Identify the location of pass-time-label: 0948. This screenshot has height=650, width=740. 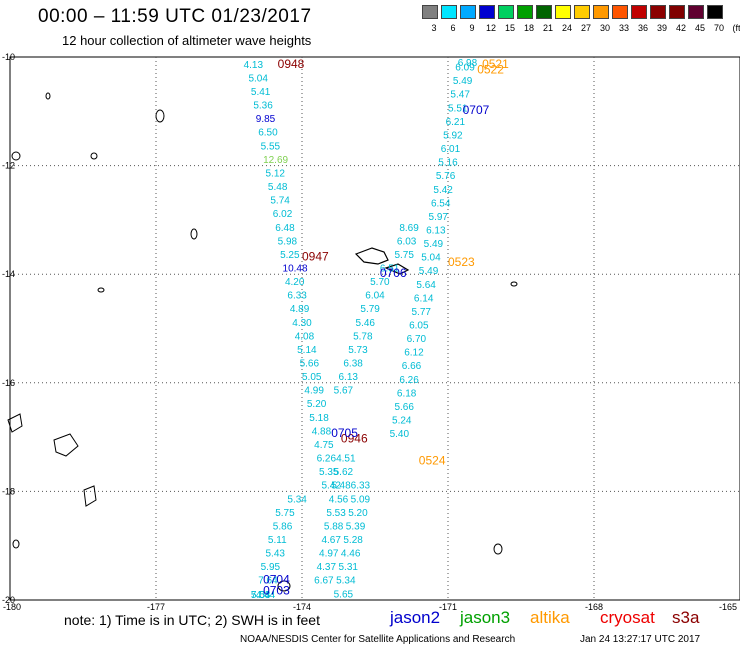
(291, 64).